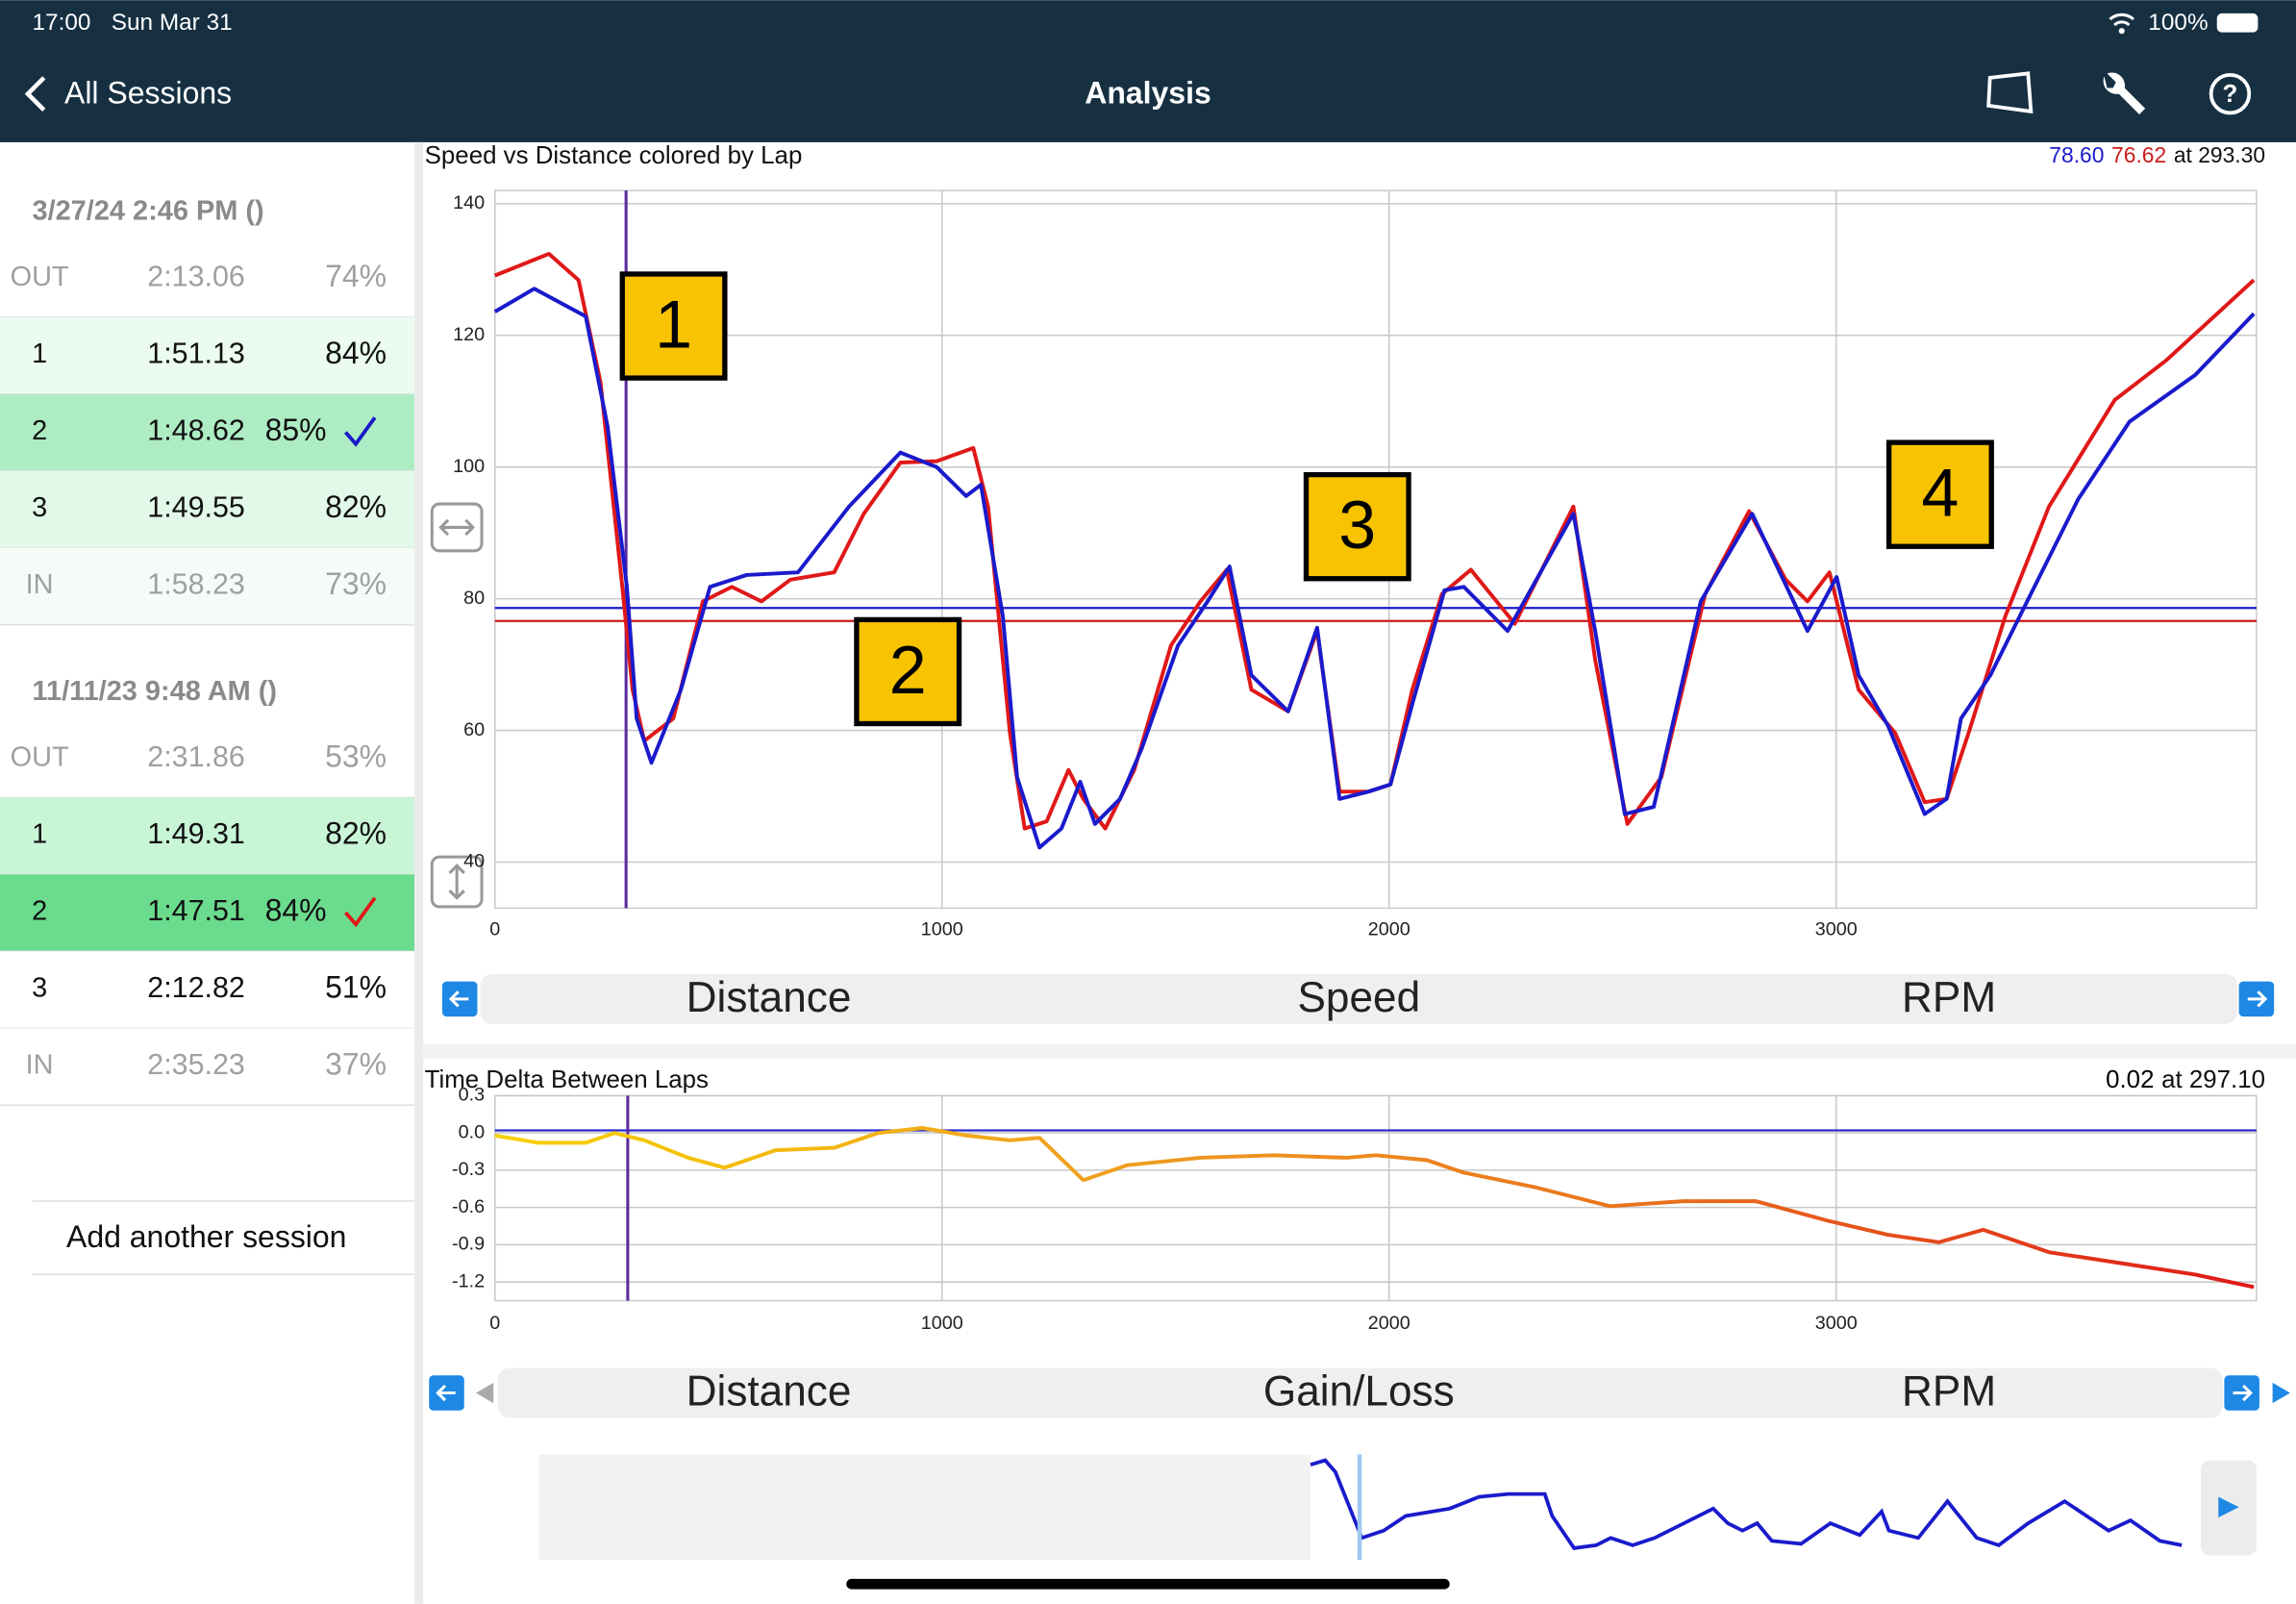 The height and width of the screenshot is (1604, 2296). I want to click on readout-value: 78.60, so click(2076, 154).